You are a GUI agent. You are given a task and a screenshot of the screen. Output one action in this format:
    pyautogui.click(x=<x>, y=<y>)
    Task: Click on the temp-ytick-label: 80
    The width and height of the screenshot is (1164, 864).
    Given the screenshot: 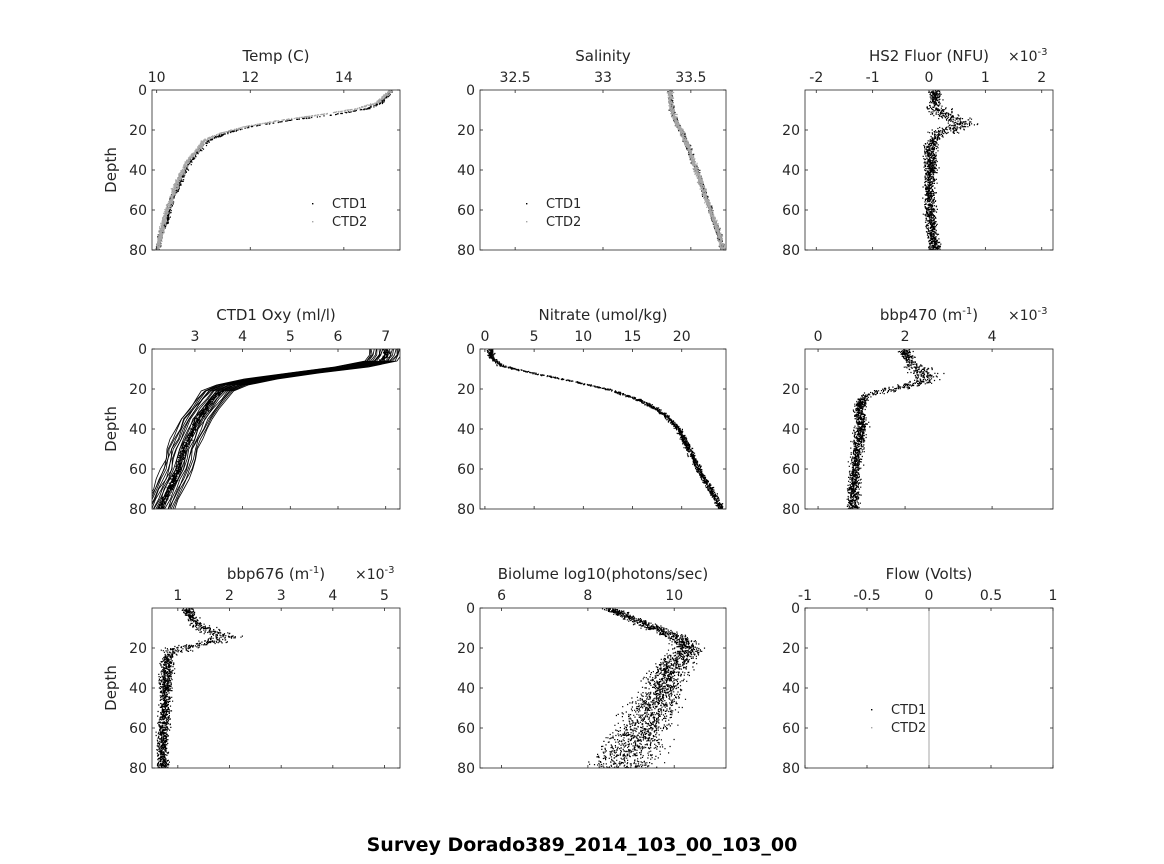 What is the action you would take?
    pyautogui.click(x=138, y=251)
    